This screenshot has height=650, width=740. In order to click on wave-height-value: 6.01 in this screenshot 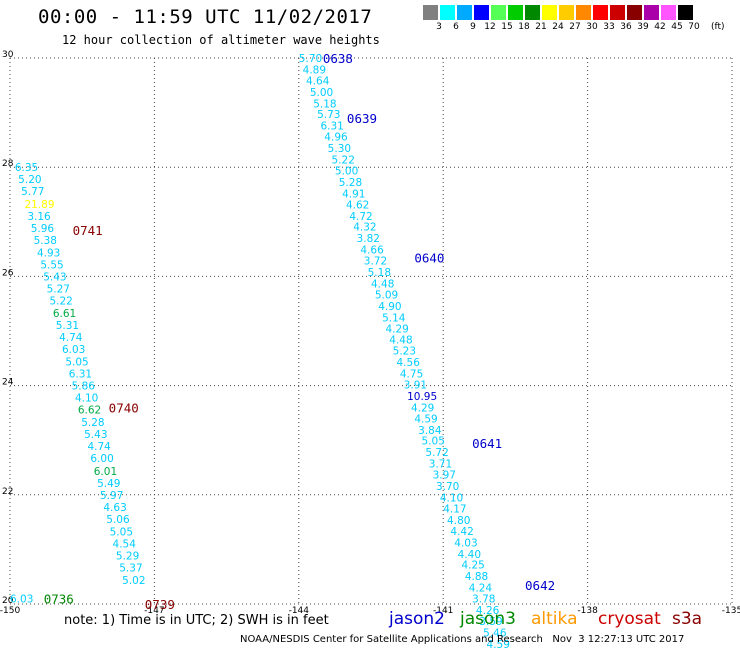, I will do `click(105, 472)`.